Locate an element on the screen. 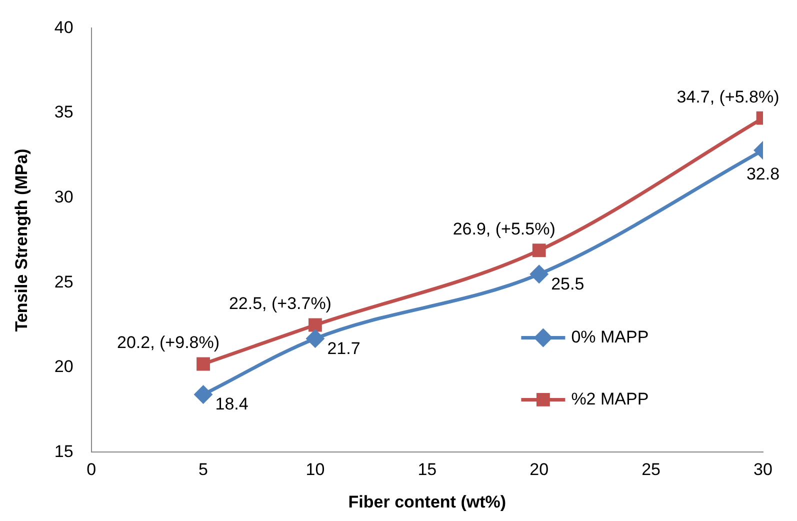  data-label: 26.9, (+5.5%) is located at coordinates (504, 229).